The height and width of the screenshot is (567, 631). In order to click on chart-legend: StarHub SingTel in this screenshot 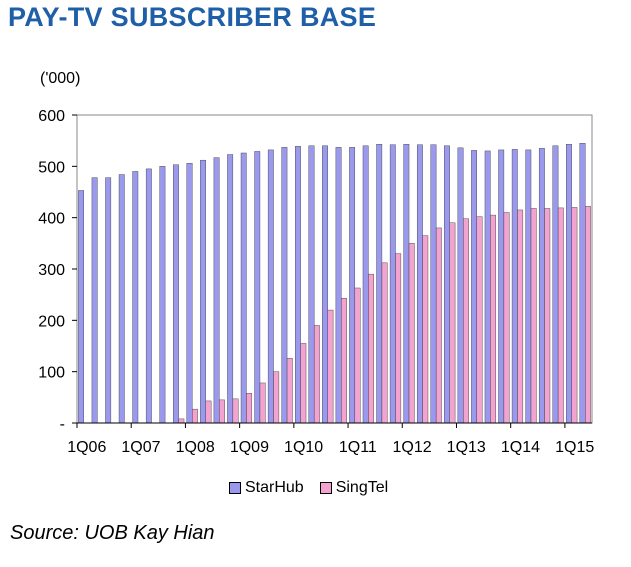, I will do `click(316, 488)`.